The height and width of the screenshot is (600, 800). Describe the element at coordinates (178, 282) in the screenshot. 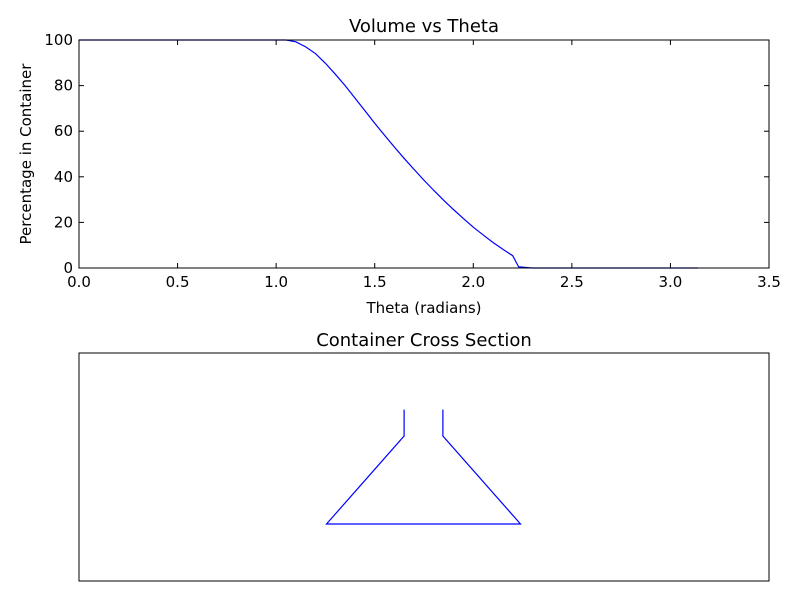

I see `chart1-x-tick-label: 0.5` at that location.